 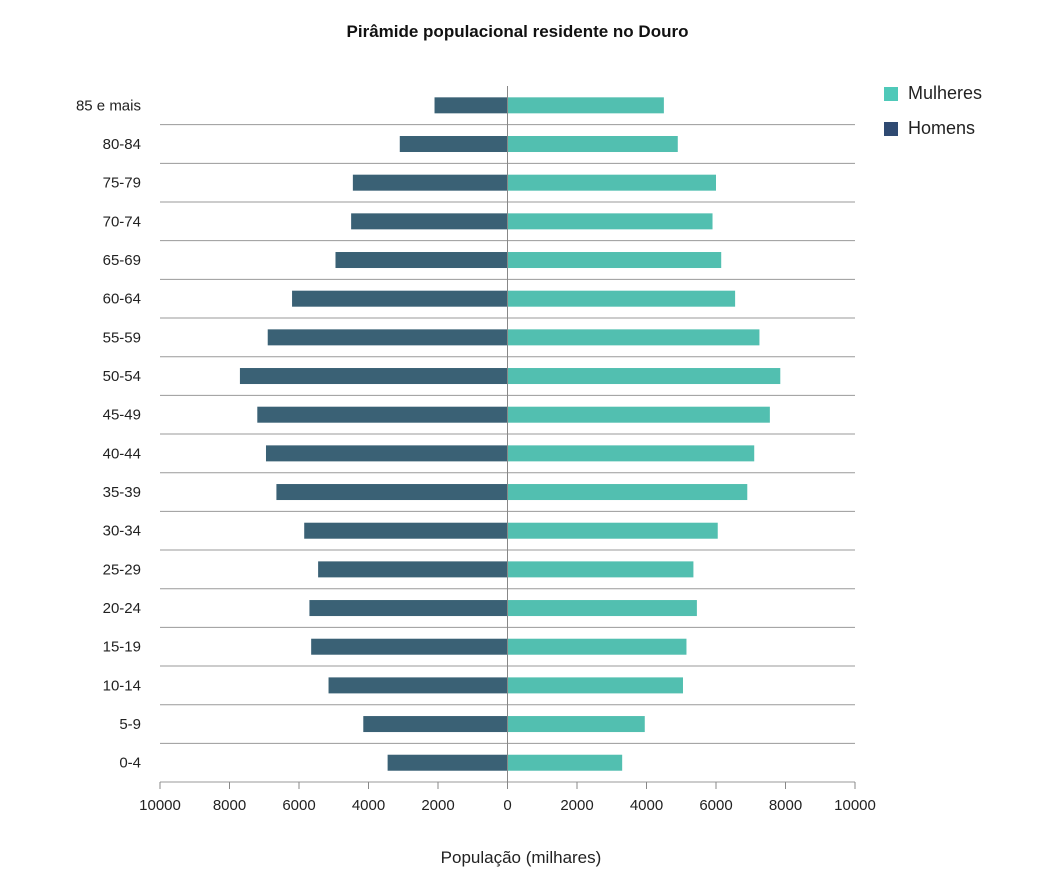 I want to click on category-label: 45-49, so click(x=122, y=415).